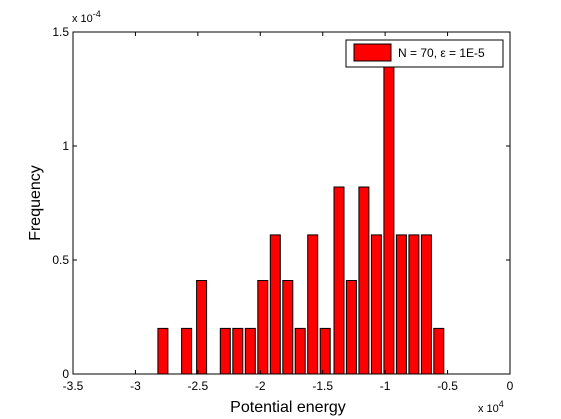 This screenshot has width=561, height=419. Describe the element at coordinates (97, 14) in the screenshot. I see `y-multiplier-exponent: -4` at that location.